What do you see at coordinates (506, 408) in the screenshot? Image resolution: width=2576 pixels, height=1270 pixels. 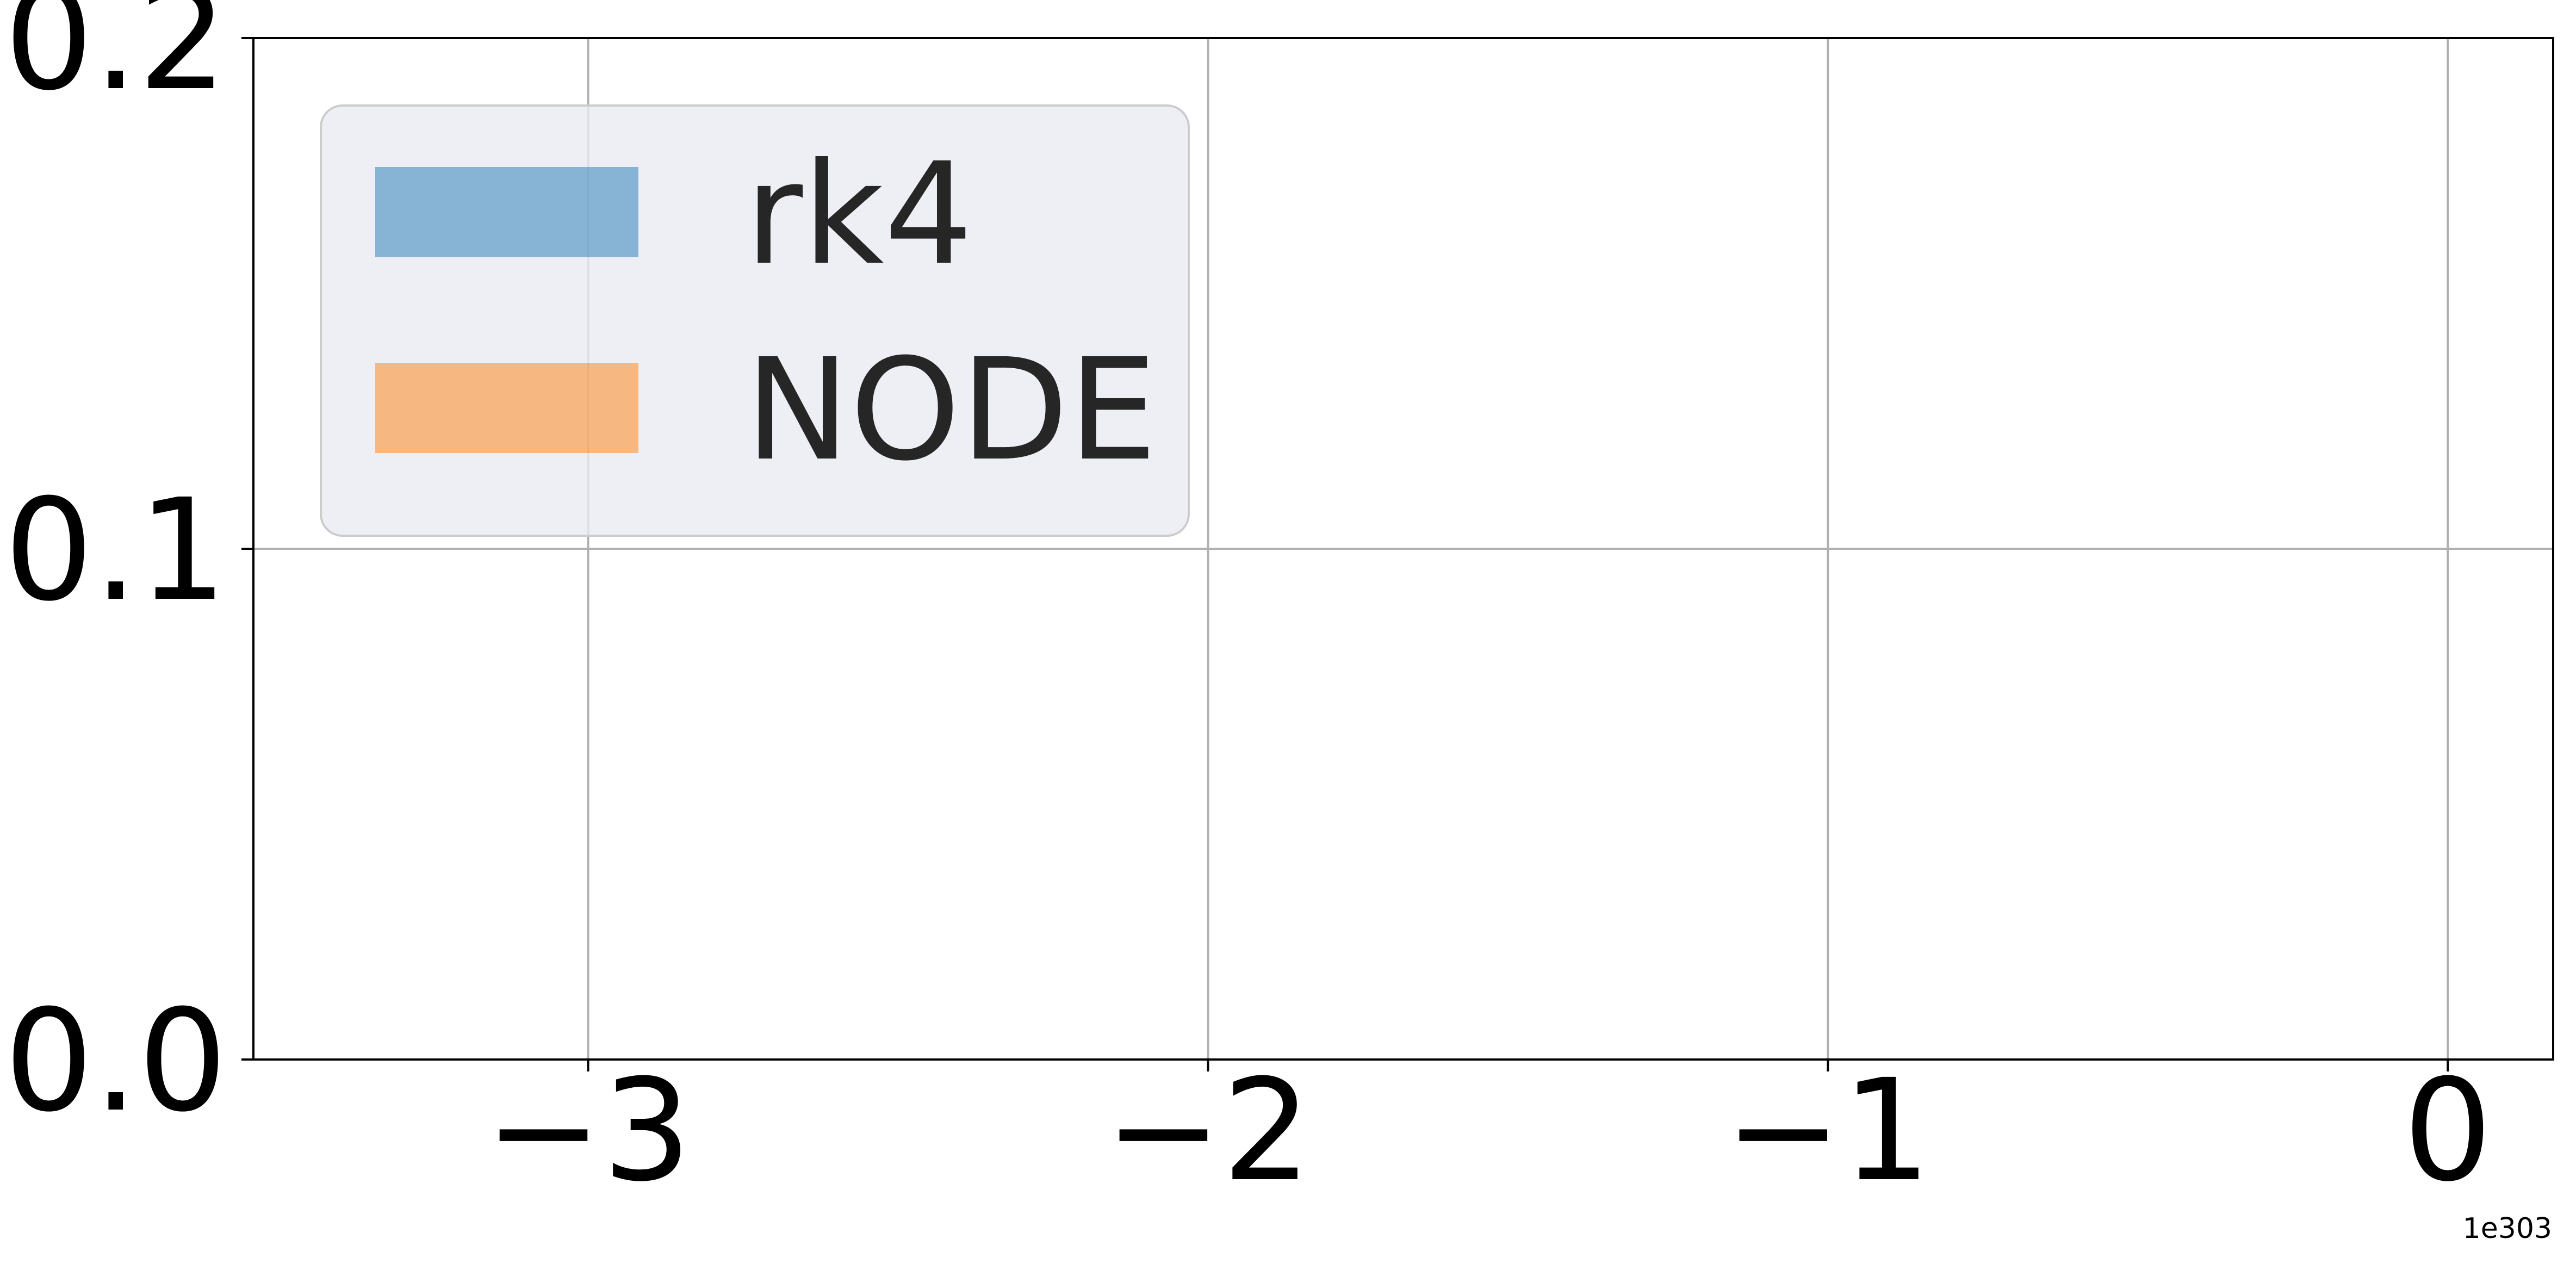 I see `legend-swatch-node` at bounding box center [506, 408].